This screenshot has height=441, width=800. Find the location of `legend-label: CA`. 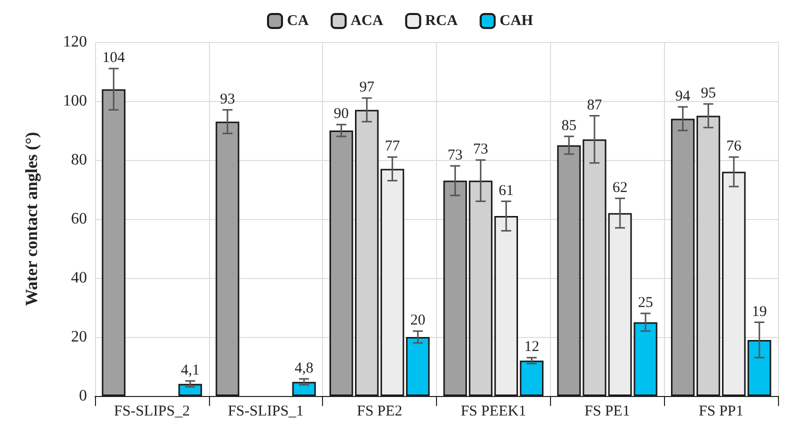

legend-label: CA is located at coordinates (298, 21).